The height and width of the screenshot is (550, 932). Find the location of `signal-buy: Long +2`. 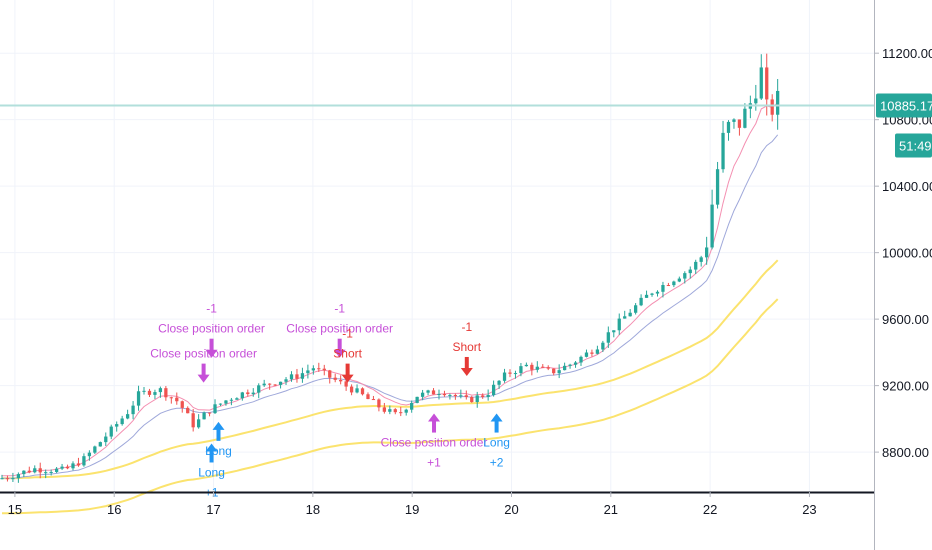

signal-buy: Long +2 is located at coordinates (496, 441).